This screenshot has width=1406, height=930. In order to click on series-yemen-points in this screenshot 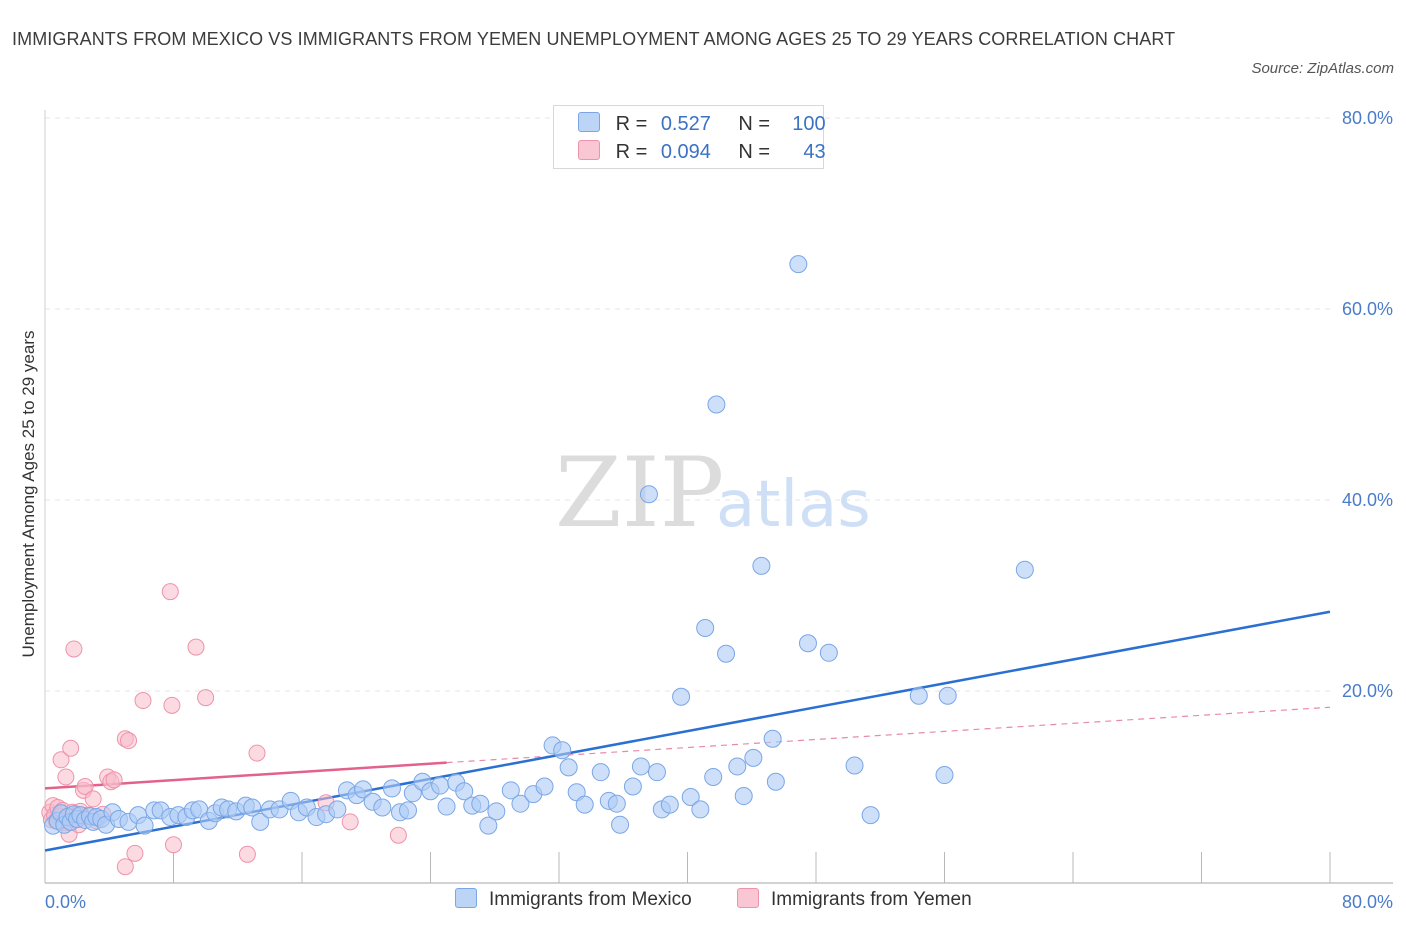, I will do `click(224, 729)`.